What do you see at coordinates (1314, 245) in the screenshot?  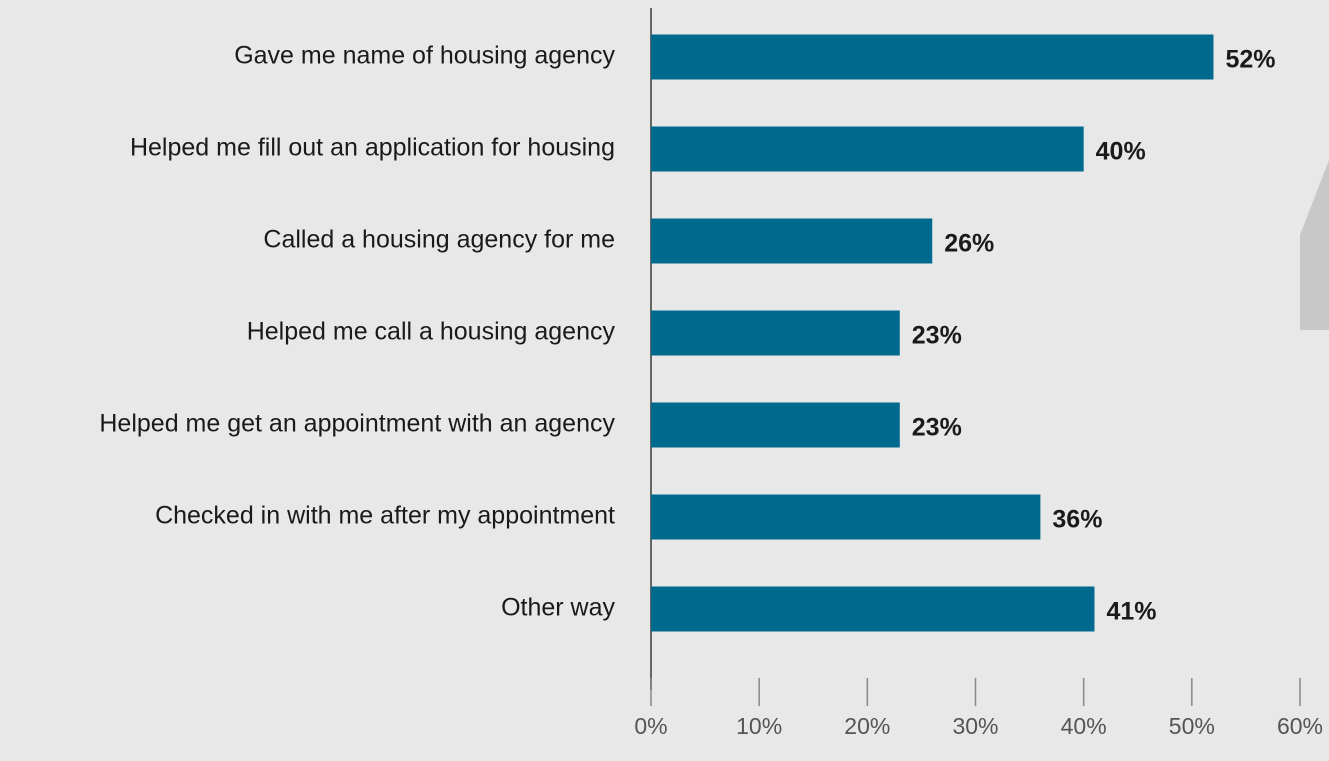 I see `house-decoration` at bounding box center [1314, 245].